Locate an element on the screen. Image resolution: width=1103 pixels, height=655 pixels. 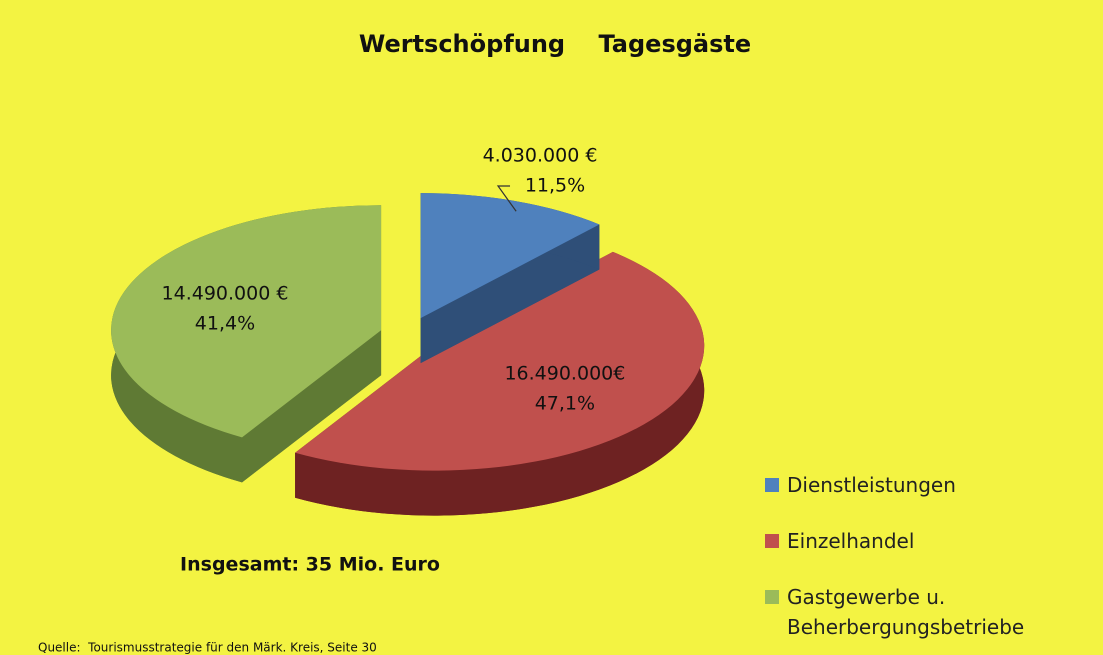
legend-item: Gastgewerbe u. Beherbergungsbetriebe is located at coordinates (930, 612).